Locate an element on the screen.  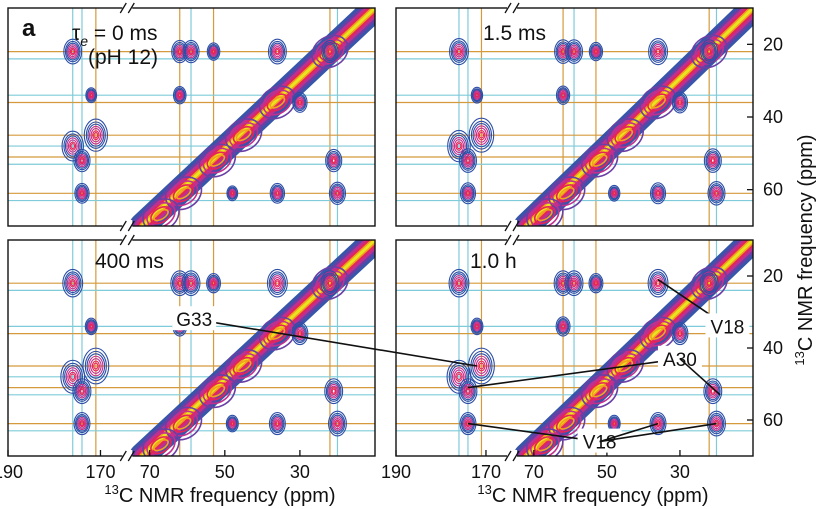
tau-value: = 0 ms is located at coordinates (122, 33).